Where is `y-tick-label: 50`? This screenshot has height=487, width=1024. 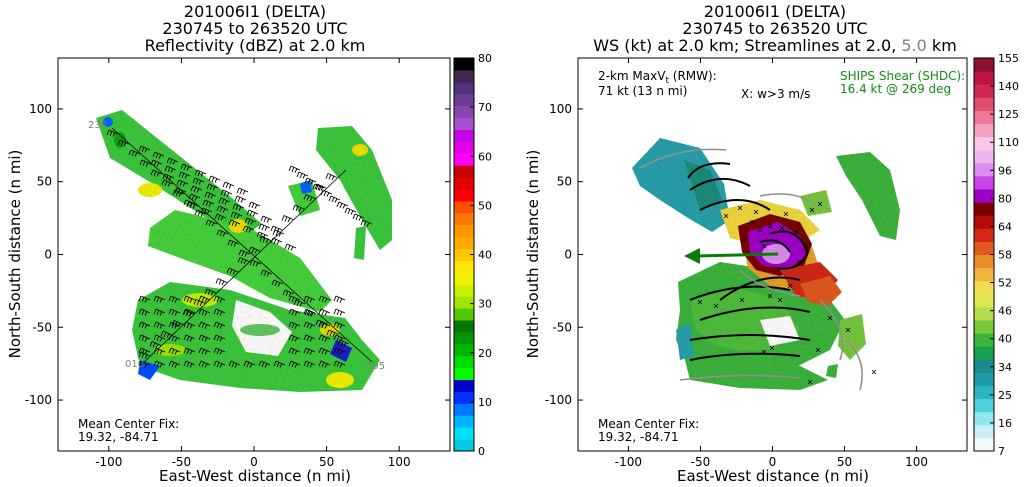 y-tick-label: 50 is located at coordinates (44, 182).